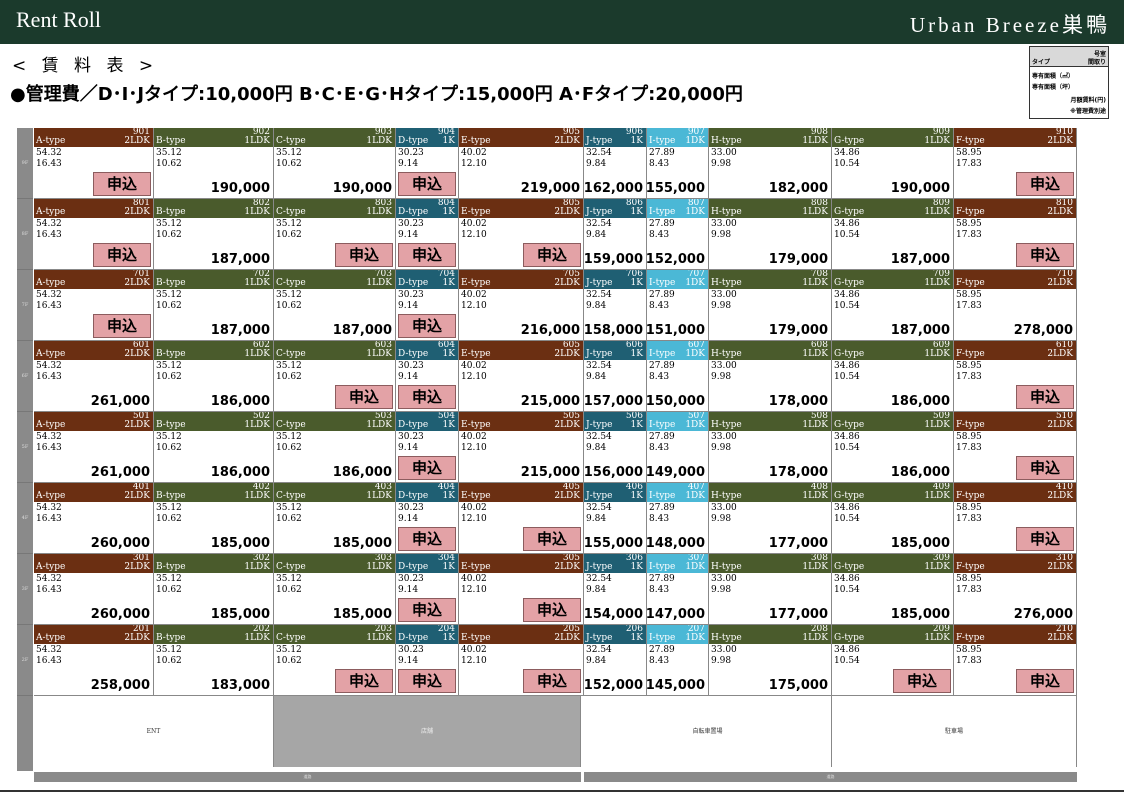  What do you see at coordinates (678, 376) in the screenshot?
I see `unit-607: 607 I-type 1DK 27.89 8.43 150,000` at bounding box center [678, 376].